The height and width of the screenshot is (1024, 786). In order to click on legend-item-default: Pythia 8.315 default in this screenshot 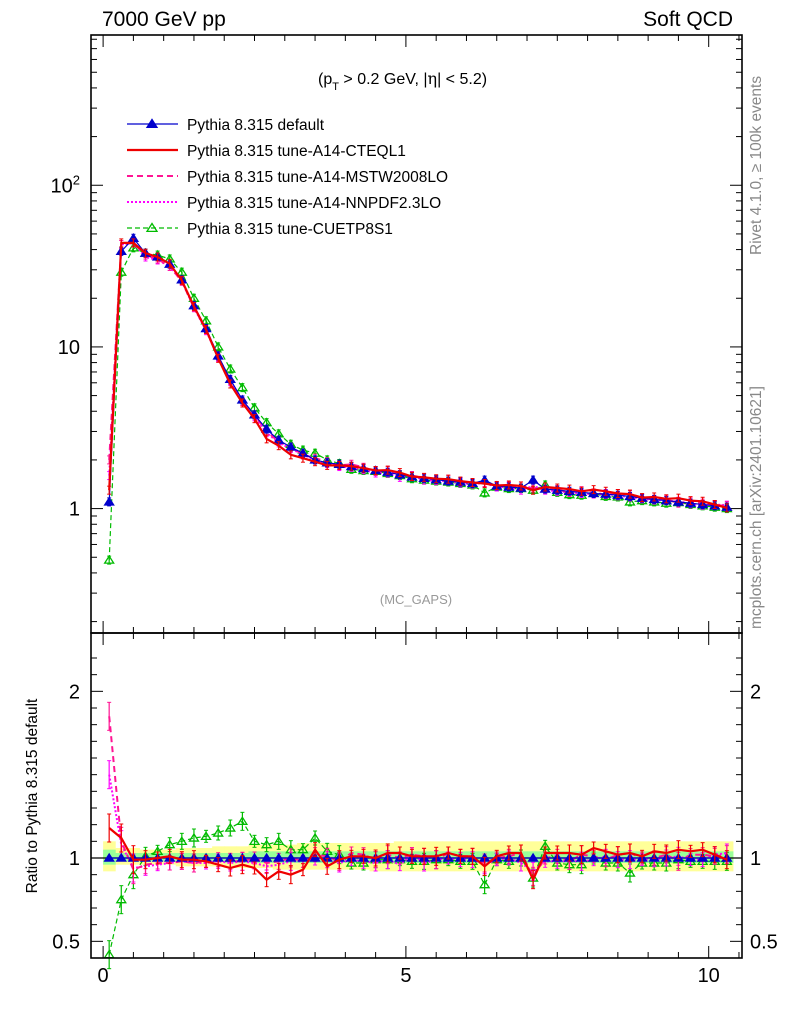, I will do `click(226, 125)`.